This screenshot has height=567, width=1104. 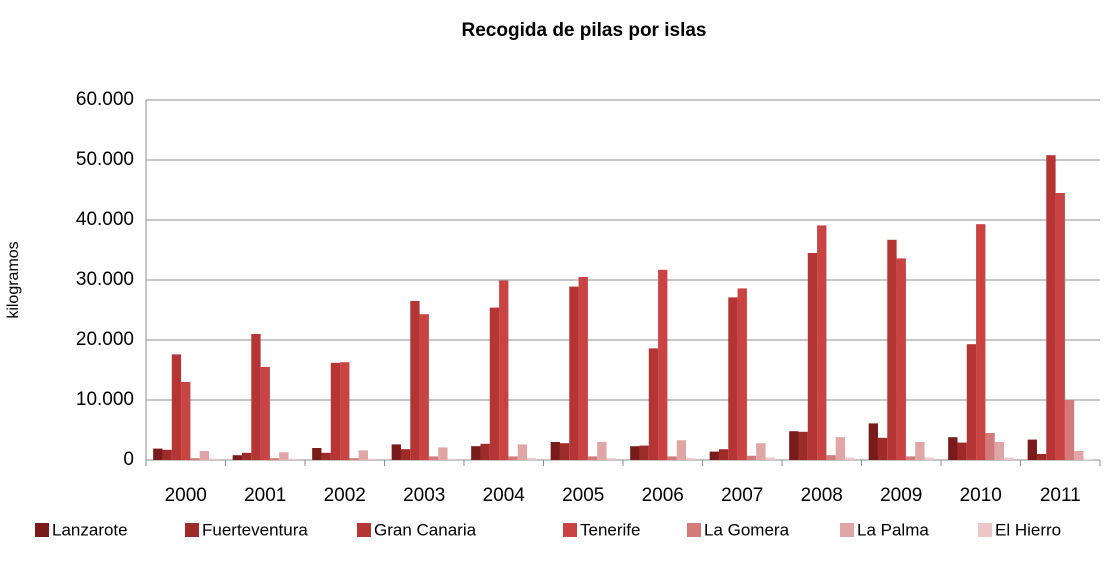 I want to click on y-tick-label: 40.000, so click(x=105, y=219).